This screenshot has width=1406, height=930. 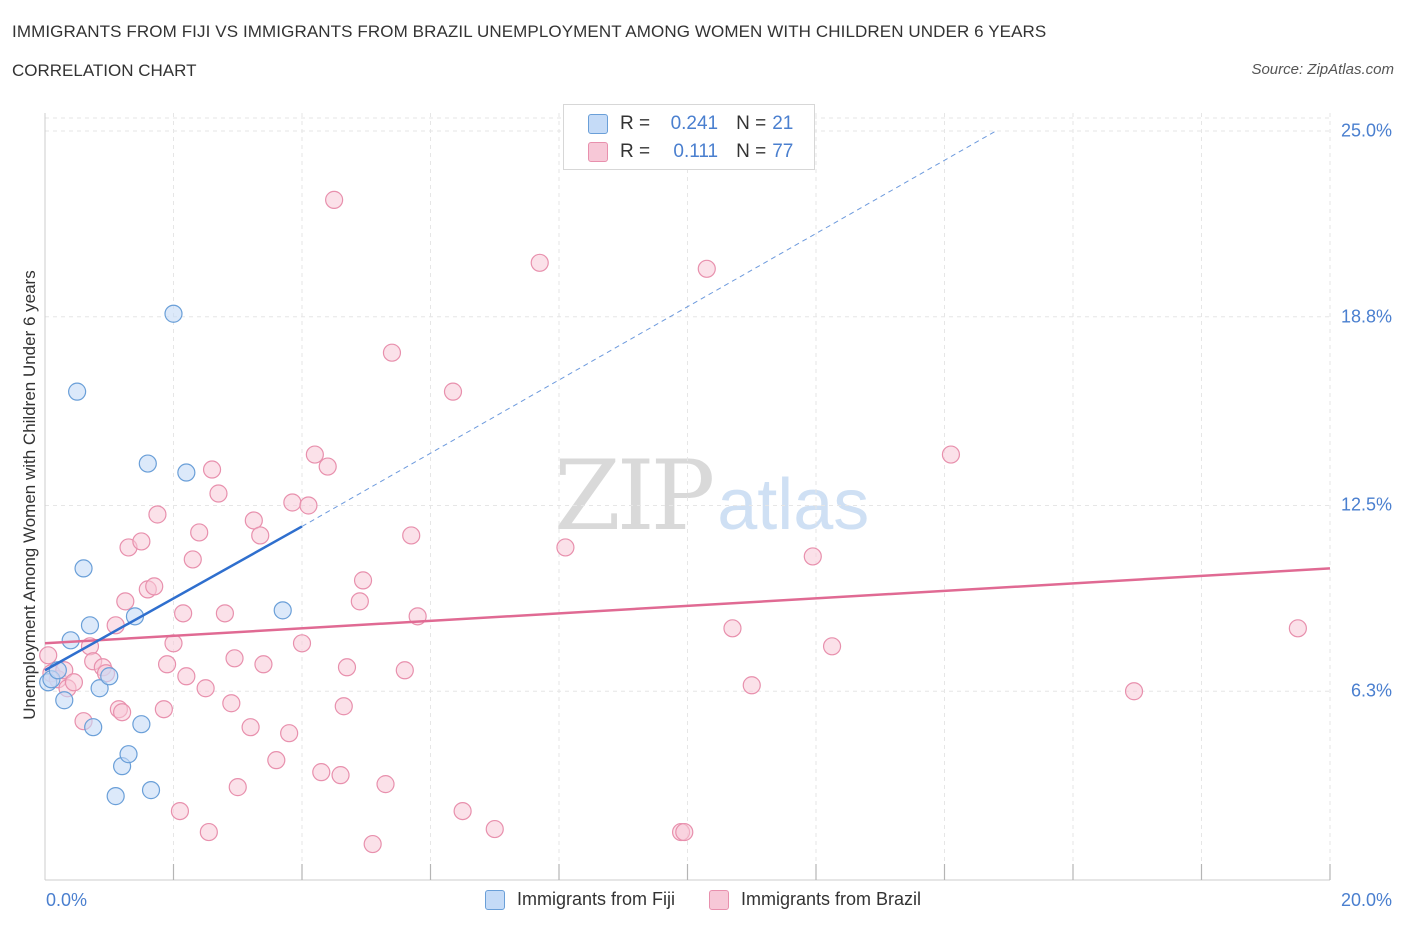 What do you see at coordinates (1371, 690) in the screenshot?
I see `y-tick-label: 6.3%` at bounding box center [1371, 690].